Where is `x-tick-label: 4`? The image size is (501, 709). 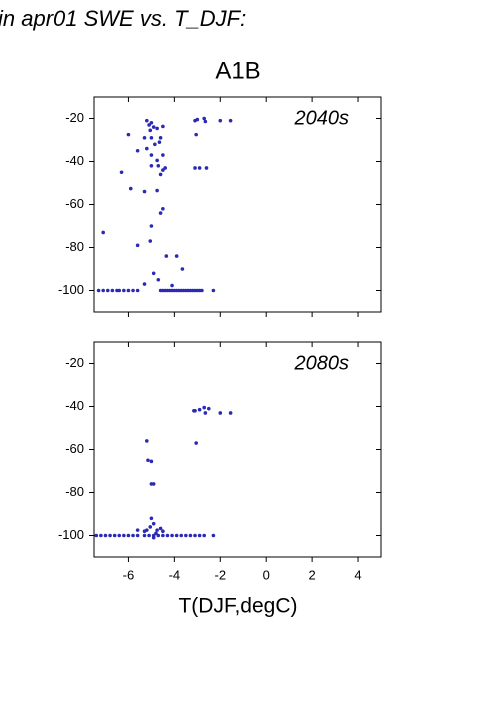
x-tick-label: 4 is located at coordinates (357, 574).